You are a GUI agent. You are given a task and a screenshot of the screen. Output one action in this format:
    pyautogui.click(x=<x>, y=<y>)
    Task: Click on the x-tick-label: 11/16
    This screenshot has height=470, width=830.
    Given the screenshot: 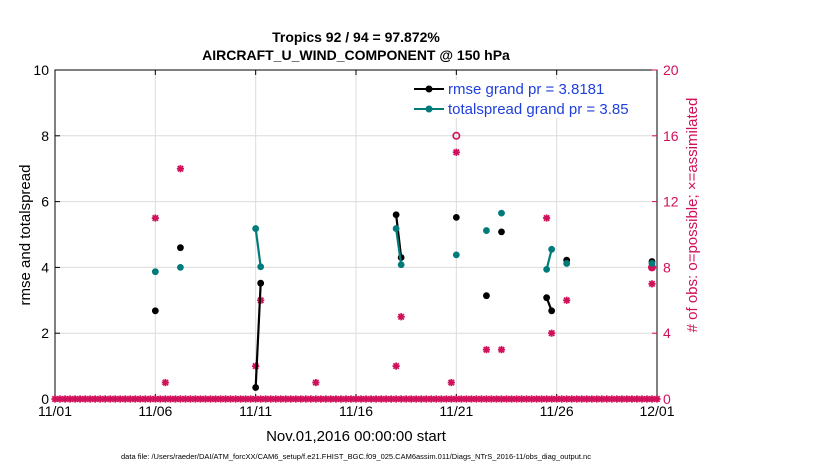 What is the action you would take?
    pyautogui.click(x=356, y=411)
    